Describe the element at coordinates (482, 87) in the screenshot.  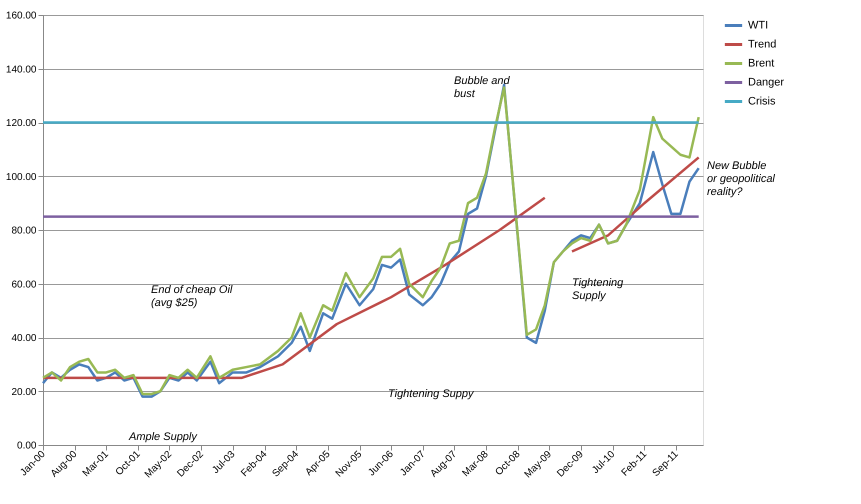
I see `annotation: Bubble and bust` at that location.